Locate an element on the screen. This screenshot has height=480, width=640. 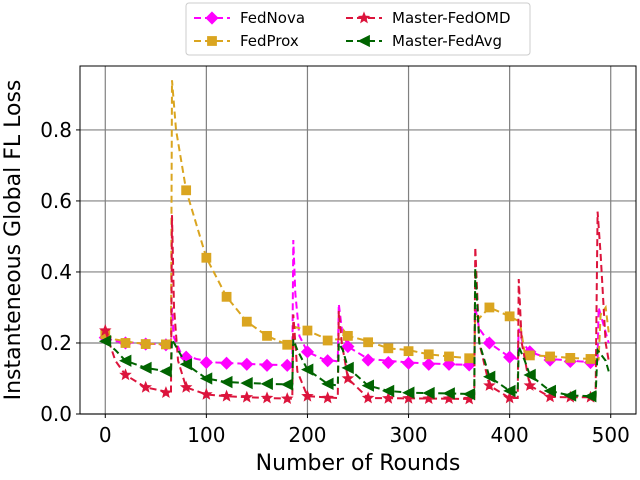
x-tick-label: 0 is located at coordinates (105, 435).